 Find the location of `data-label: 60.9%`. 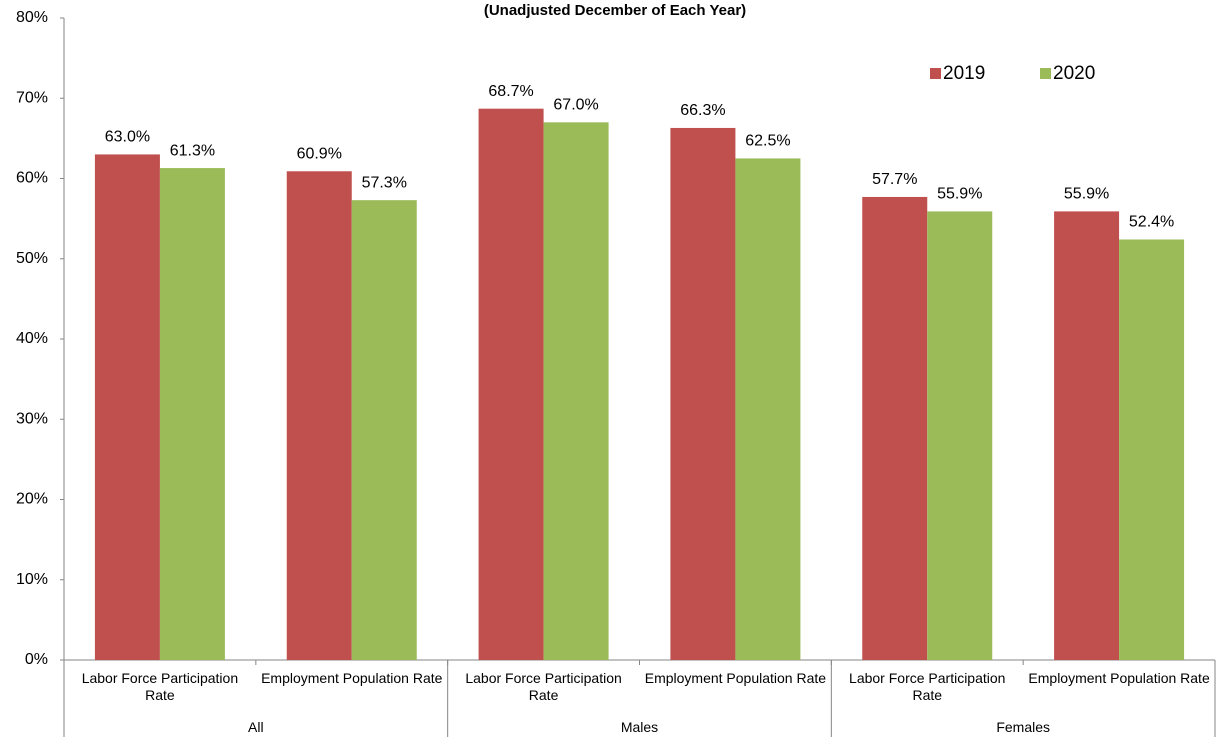

data-label: 60.9% is located at coordinates (319, 153).